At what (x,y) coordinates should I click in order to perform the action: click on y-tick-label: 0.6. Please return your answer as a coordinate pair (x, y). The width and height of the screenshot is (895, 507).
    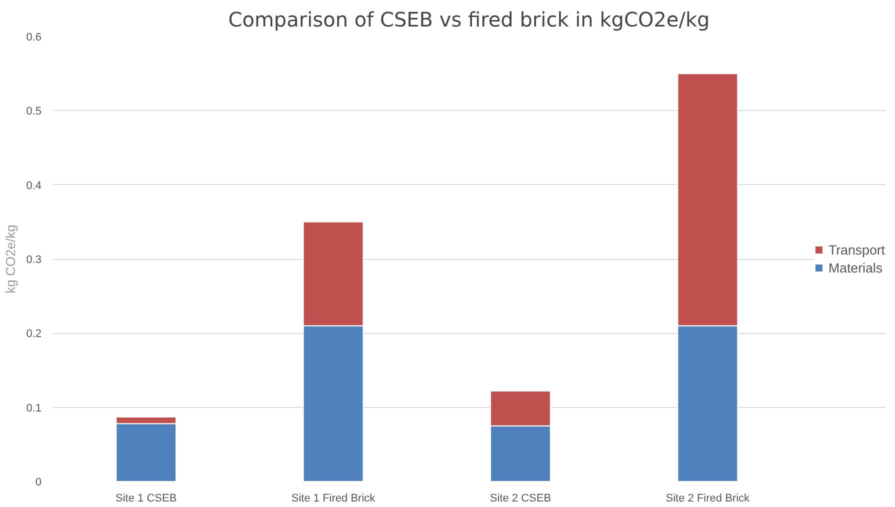
    Looking at the image, I should click on (34, 38).